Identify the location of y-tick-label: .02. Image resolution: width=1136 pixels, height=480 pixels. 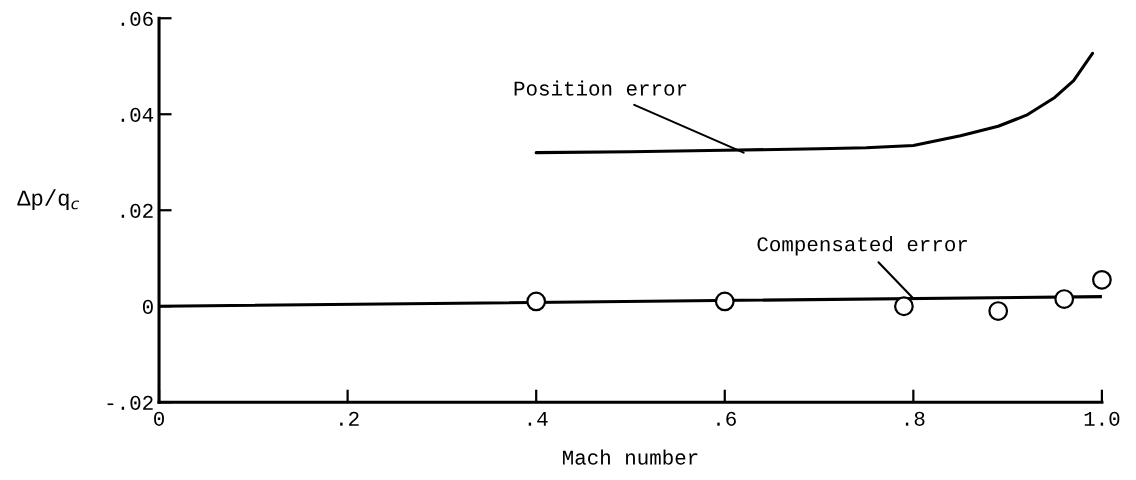
(137, 210).